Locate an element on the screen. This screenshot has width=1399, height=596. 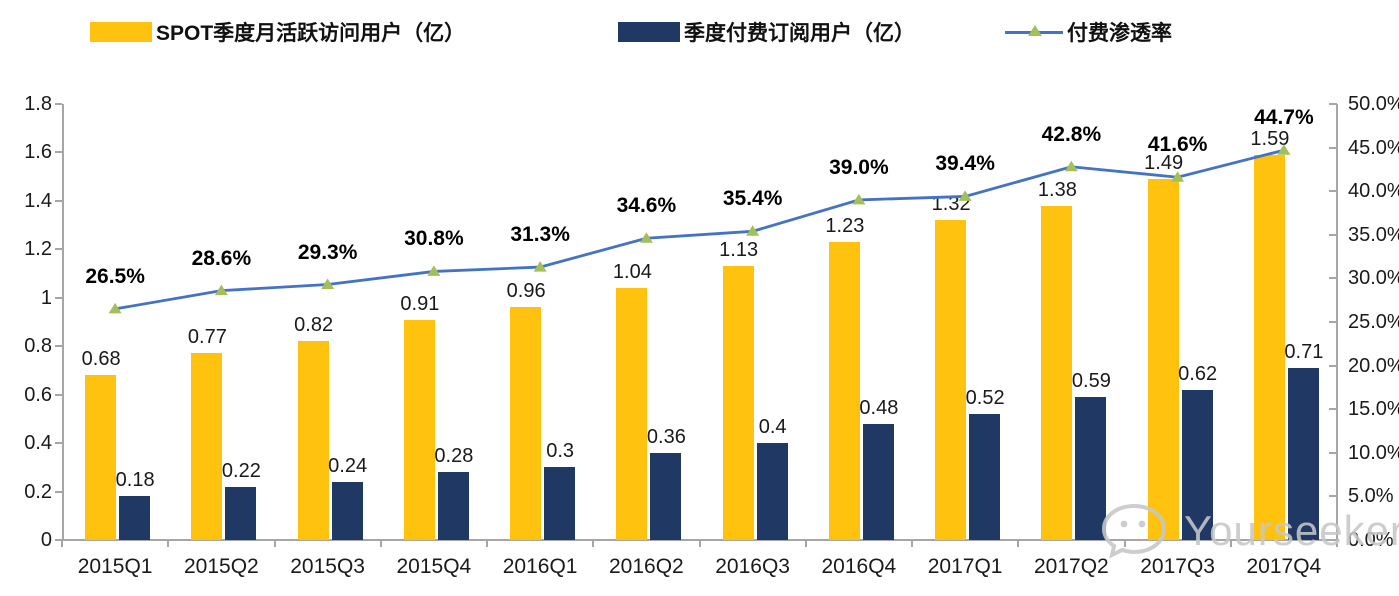
left-axis-line is located at coordinates (63, 322).